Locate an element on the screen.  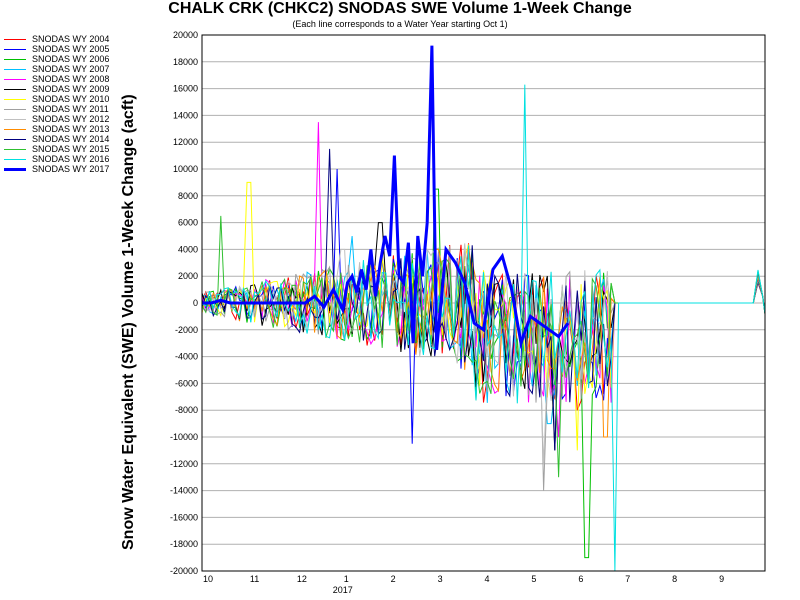
legend-item: SNODAS WY 2009 is located at coordinates (74, 89).